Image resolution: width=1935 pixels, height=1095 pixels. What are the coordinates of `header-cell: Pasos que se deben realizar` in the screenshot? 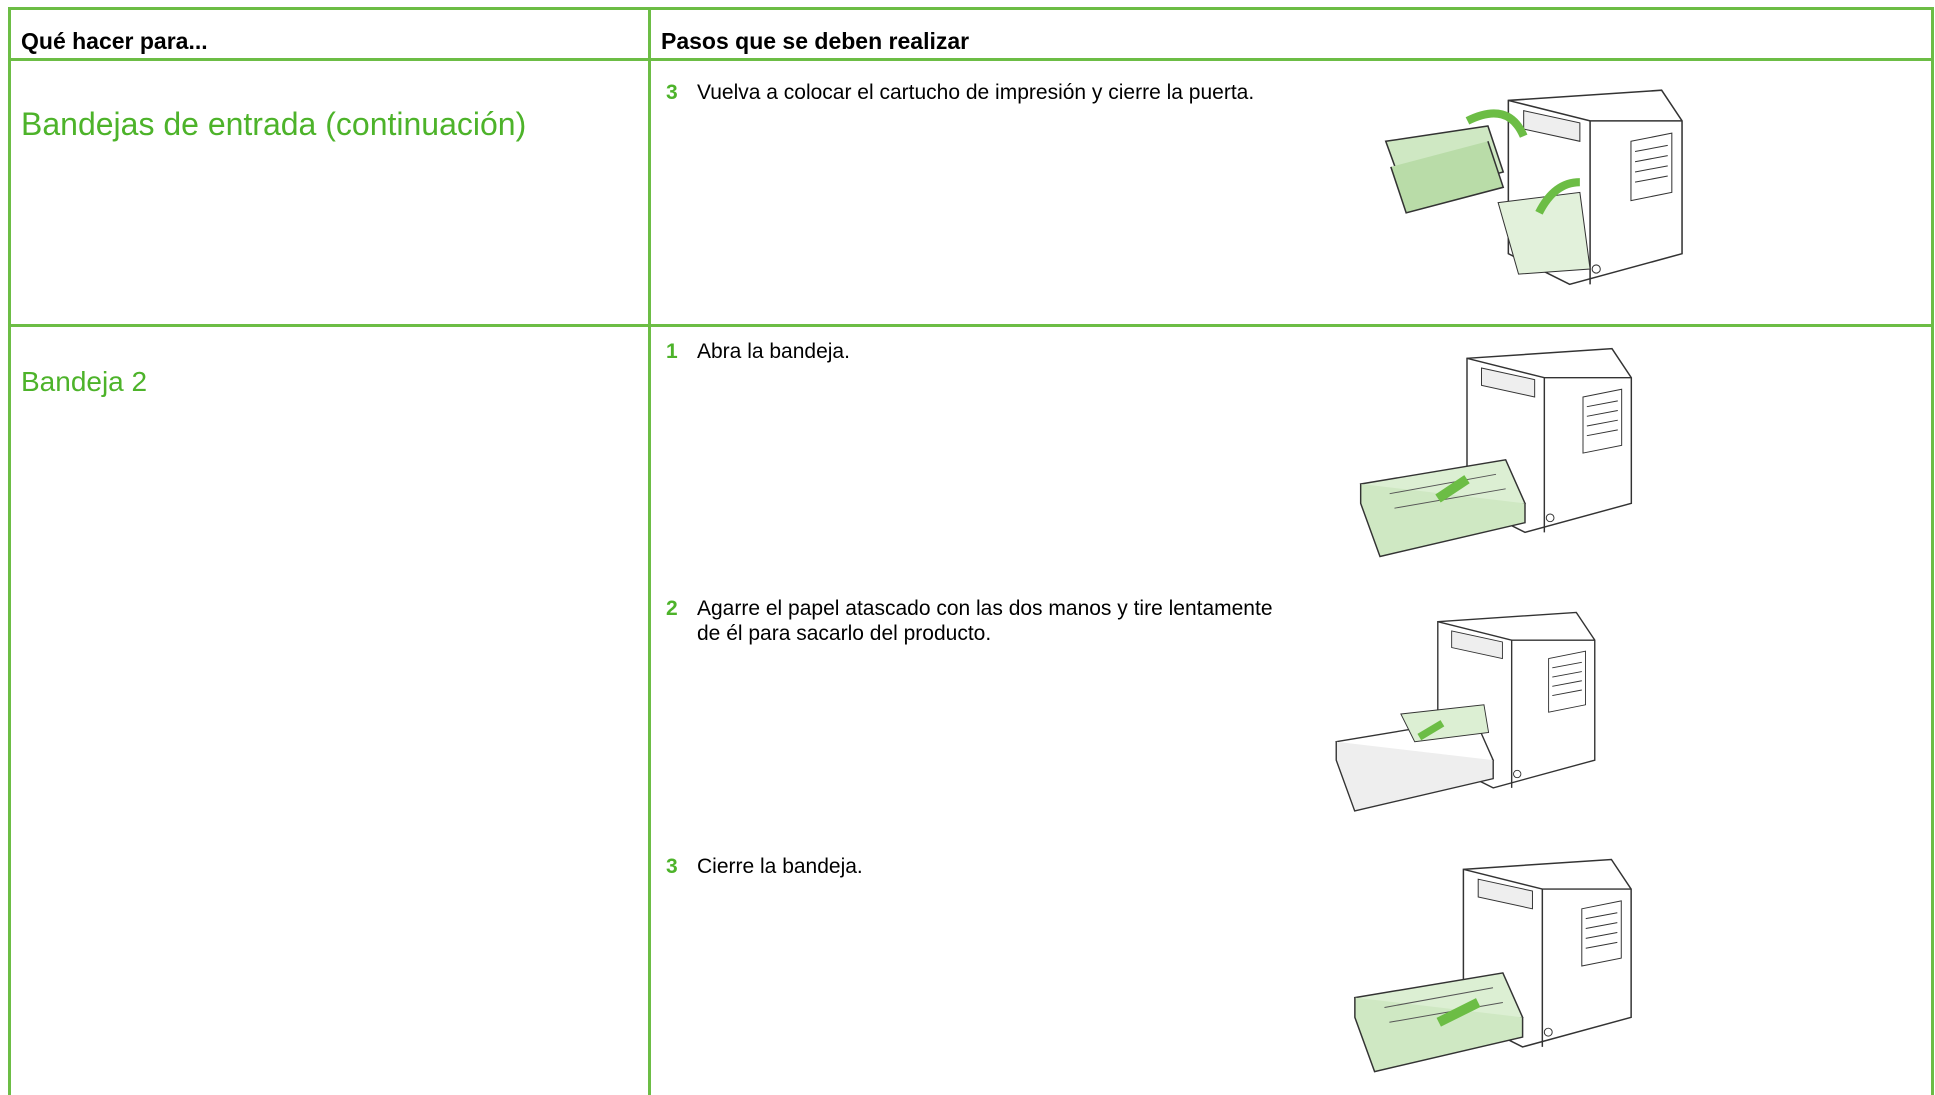 It's located at (815, 41).